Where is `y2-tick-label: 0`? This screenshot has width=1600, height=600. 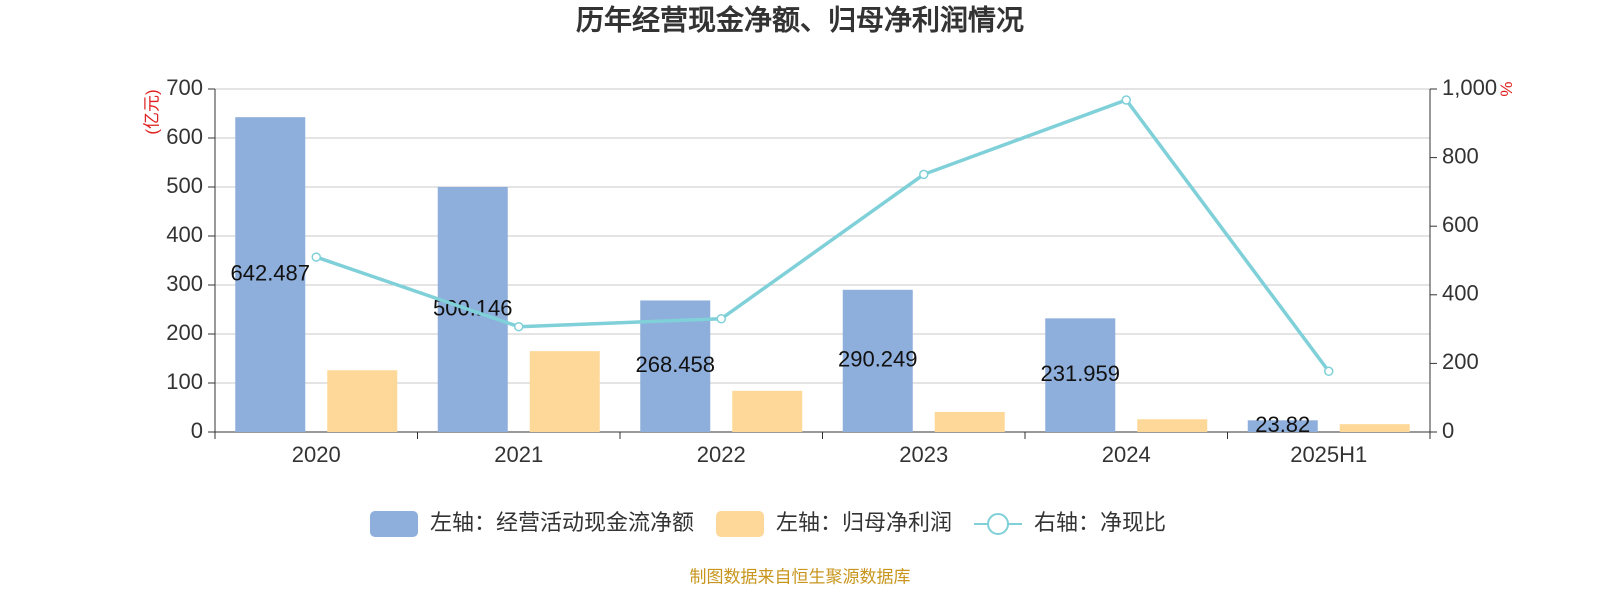
y2-tick-label: 0 is located at coordinates (1448, 430).